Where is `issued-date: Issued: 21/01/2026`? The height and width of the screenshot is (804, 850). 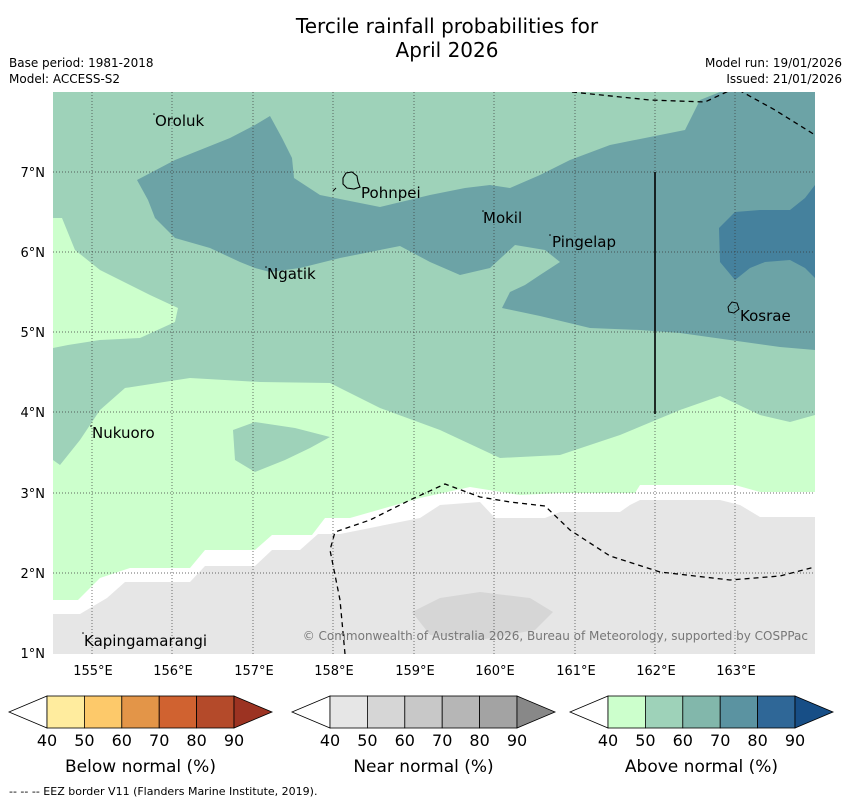 issued-date: Issued: 21/01/2026 is located at coordinates (784, 79).